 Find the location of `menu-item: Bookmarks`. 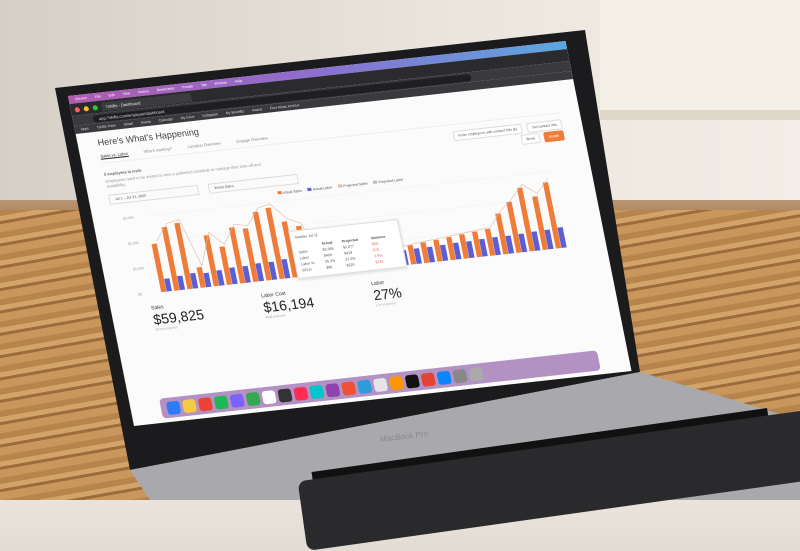

menu-item: Bookmarks is located at coordinates (165, 89).